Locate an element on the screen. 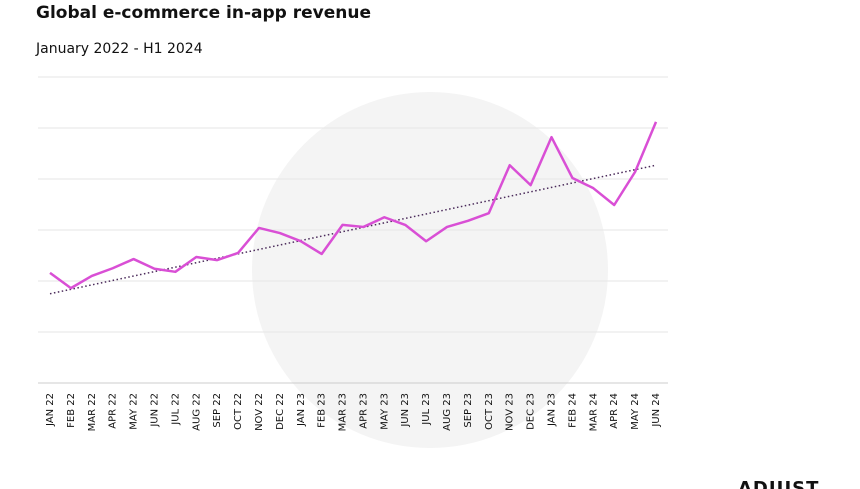 This screenshot has width=860, height=489. chart-subtitle: January 2022 - H1 2024 is located at coordinates (119, 49).